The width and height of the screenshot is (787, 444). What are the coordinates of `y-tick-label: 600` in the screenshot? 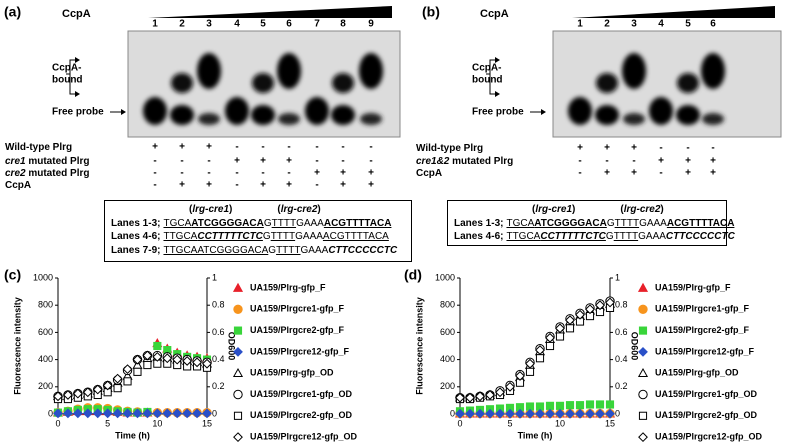 It's located at (45, 332).